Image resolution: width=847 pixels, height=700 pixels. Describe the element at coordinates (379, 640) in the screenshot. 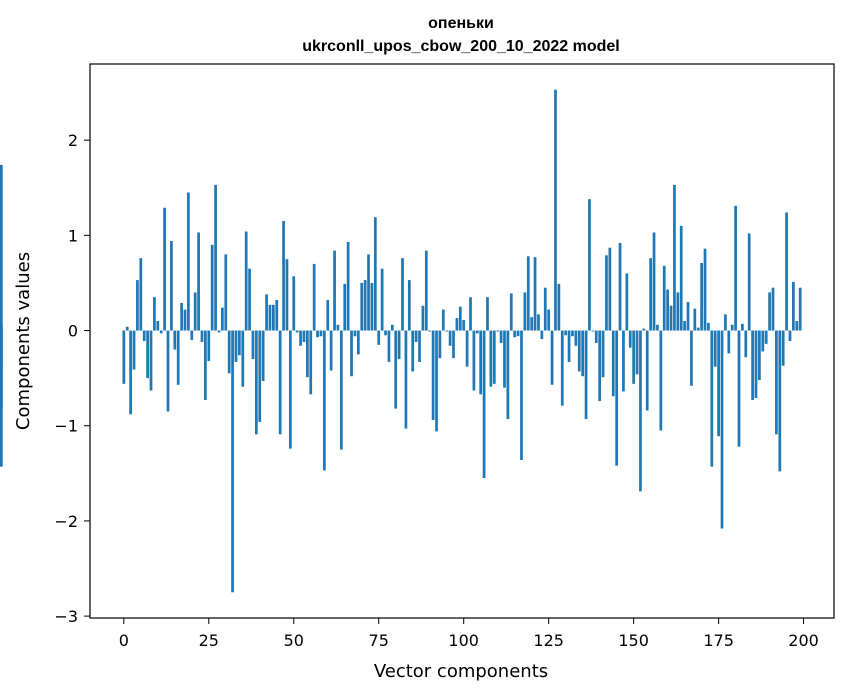

I see `x-tick-label: 75` at that location.